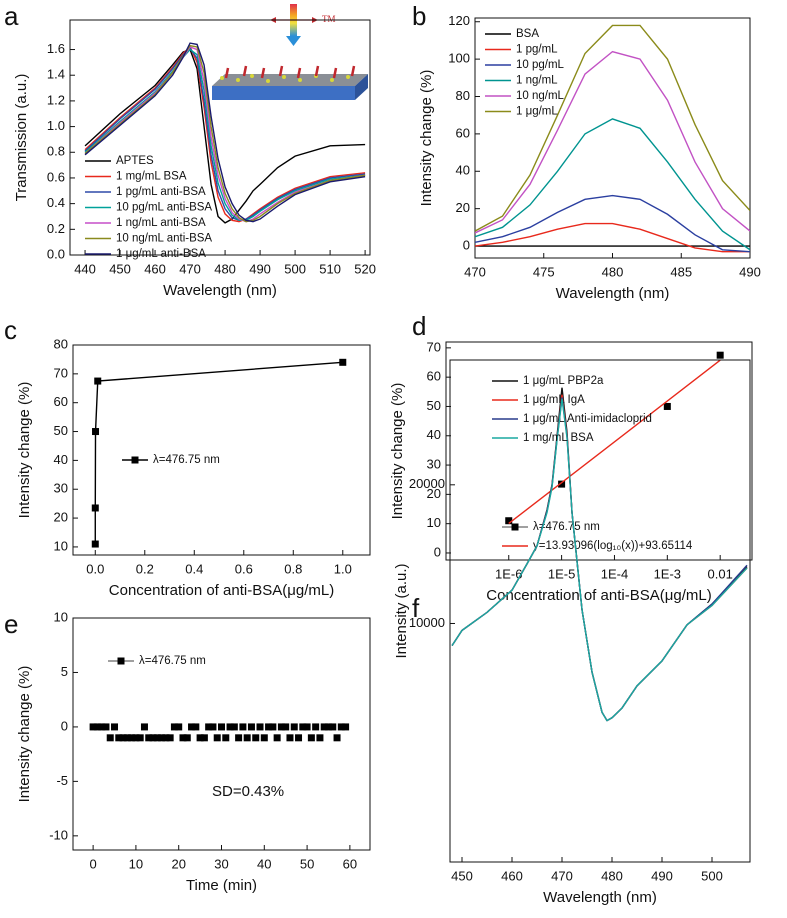 This screenshot has width=787, height=918. What do you see at coordinates (264, 863) in the screenshot?
I see `x-tick-label: 40` at bounding box center [264, 863].